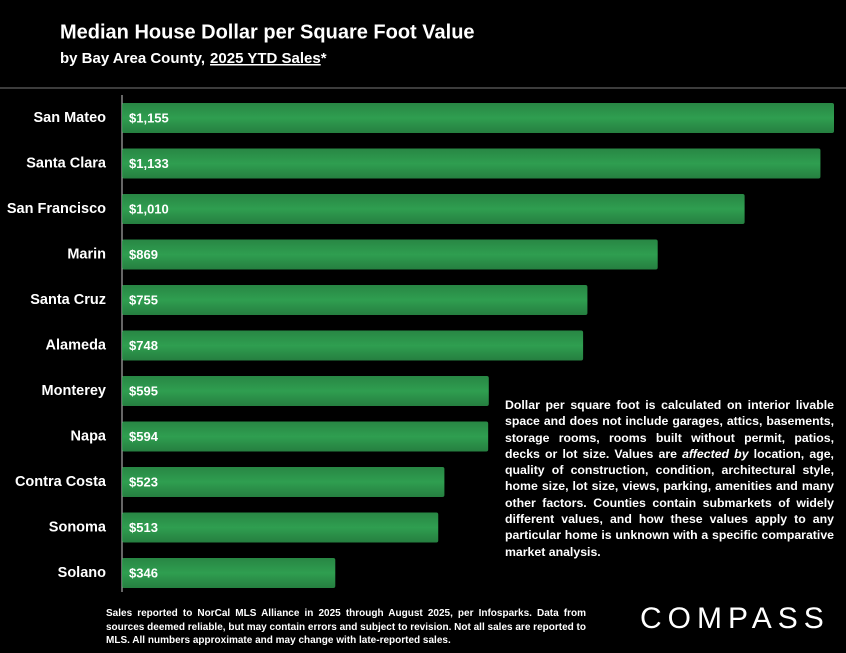  Describe the element at coordinates (89, 436) in the screenshot. I see `category-label: Napa` at that location.